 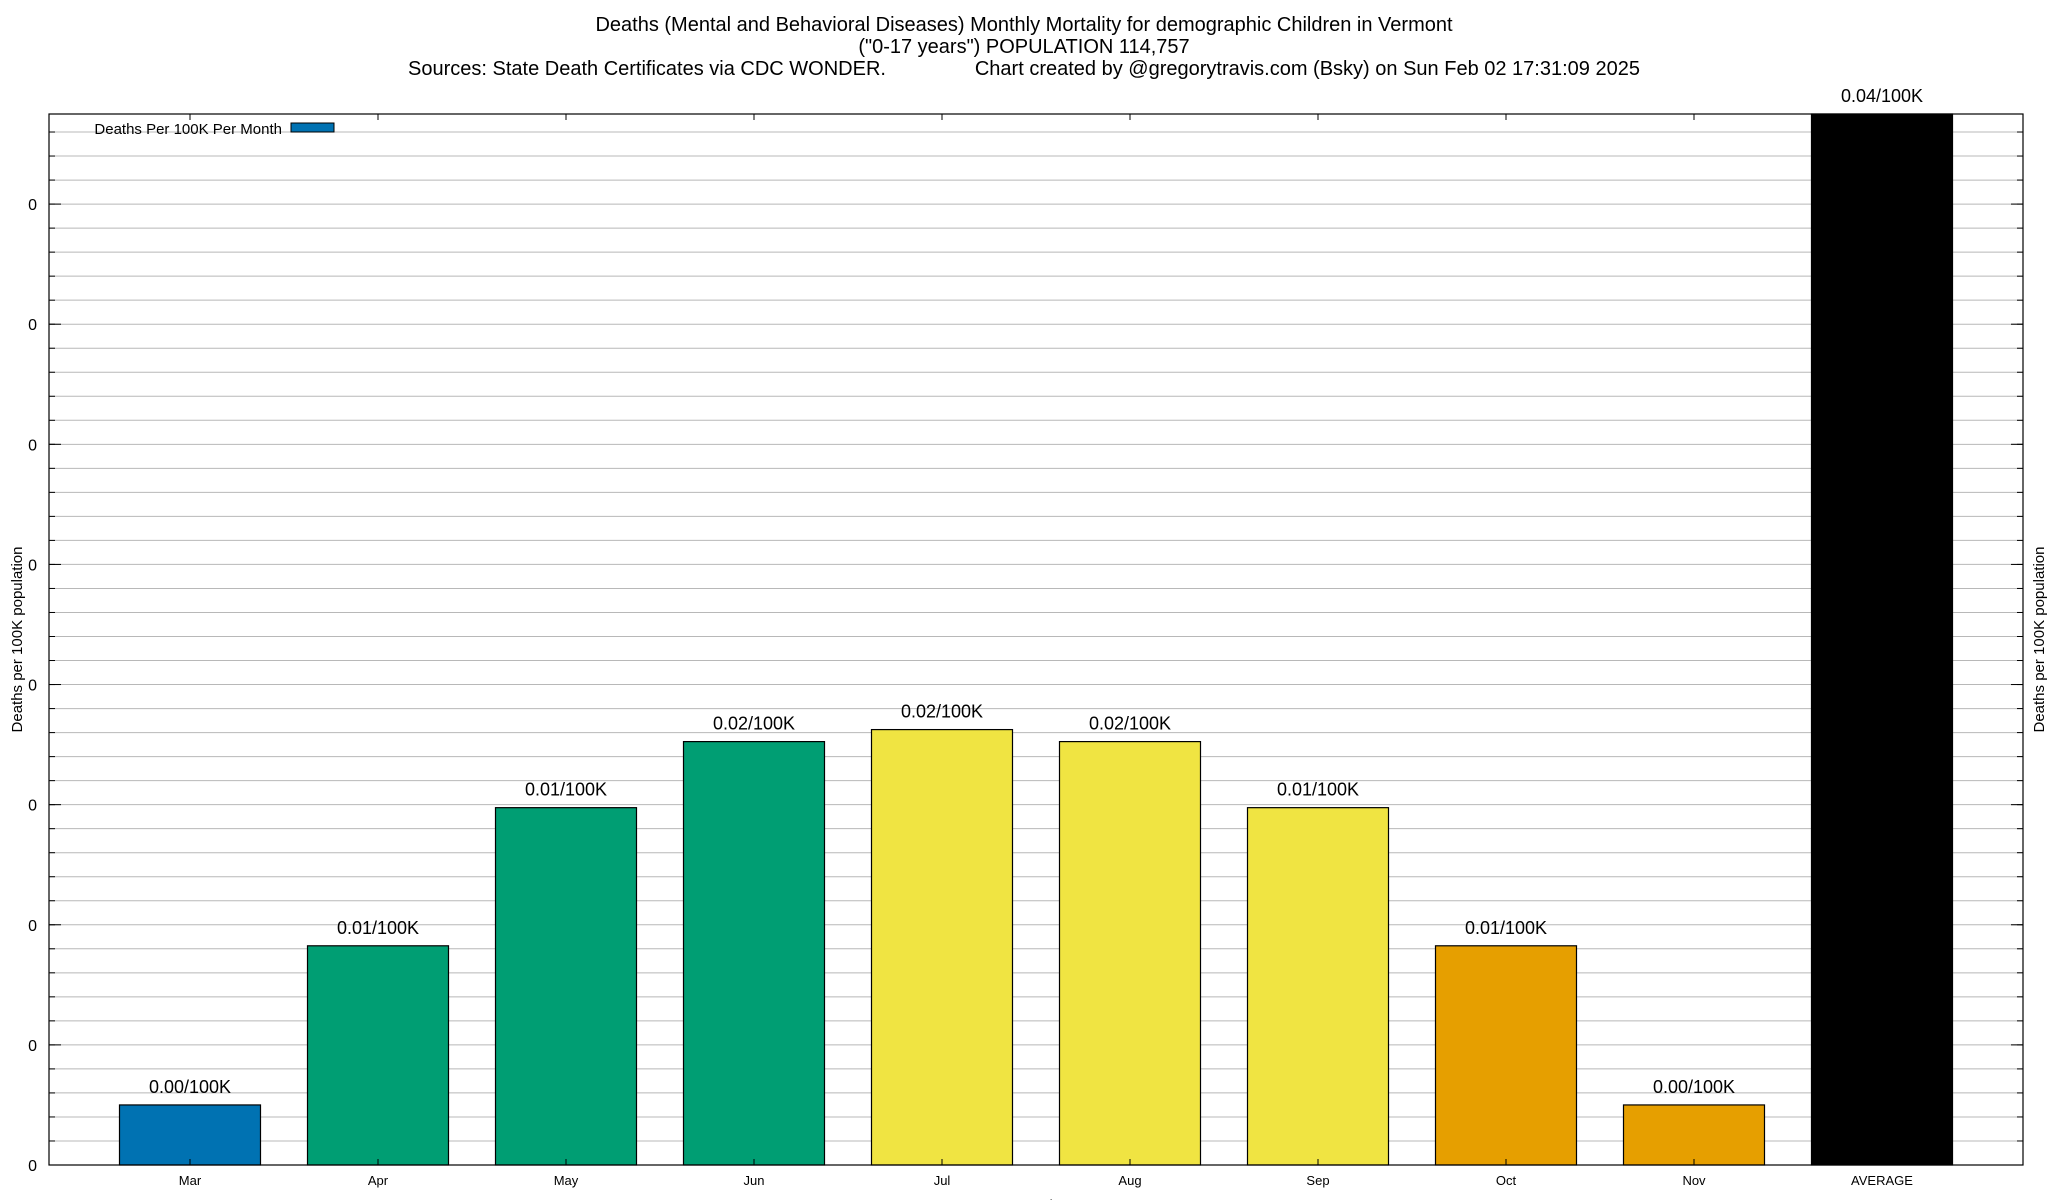 What do you see at coordinates (312, 127) in the screenshot?
I see `legend-swatch` at bounding box center [312, 127].